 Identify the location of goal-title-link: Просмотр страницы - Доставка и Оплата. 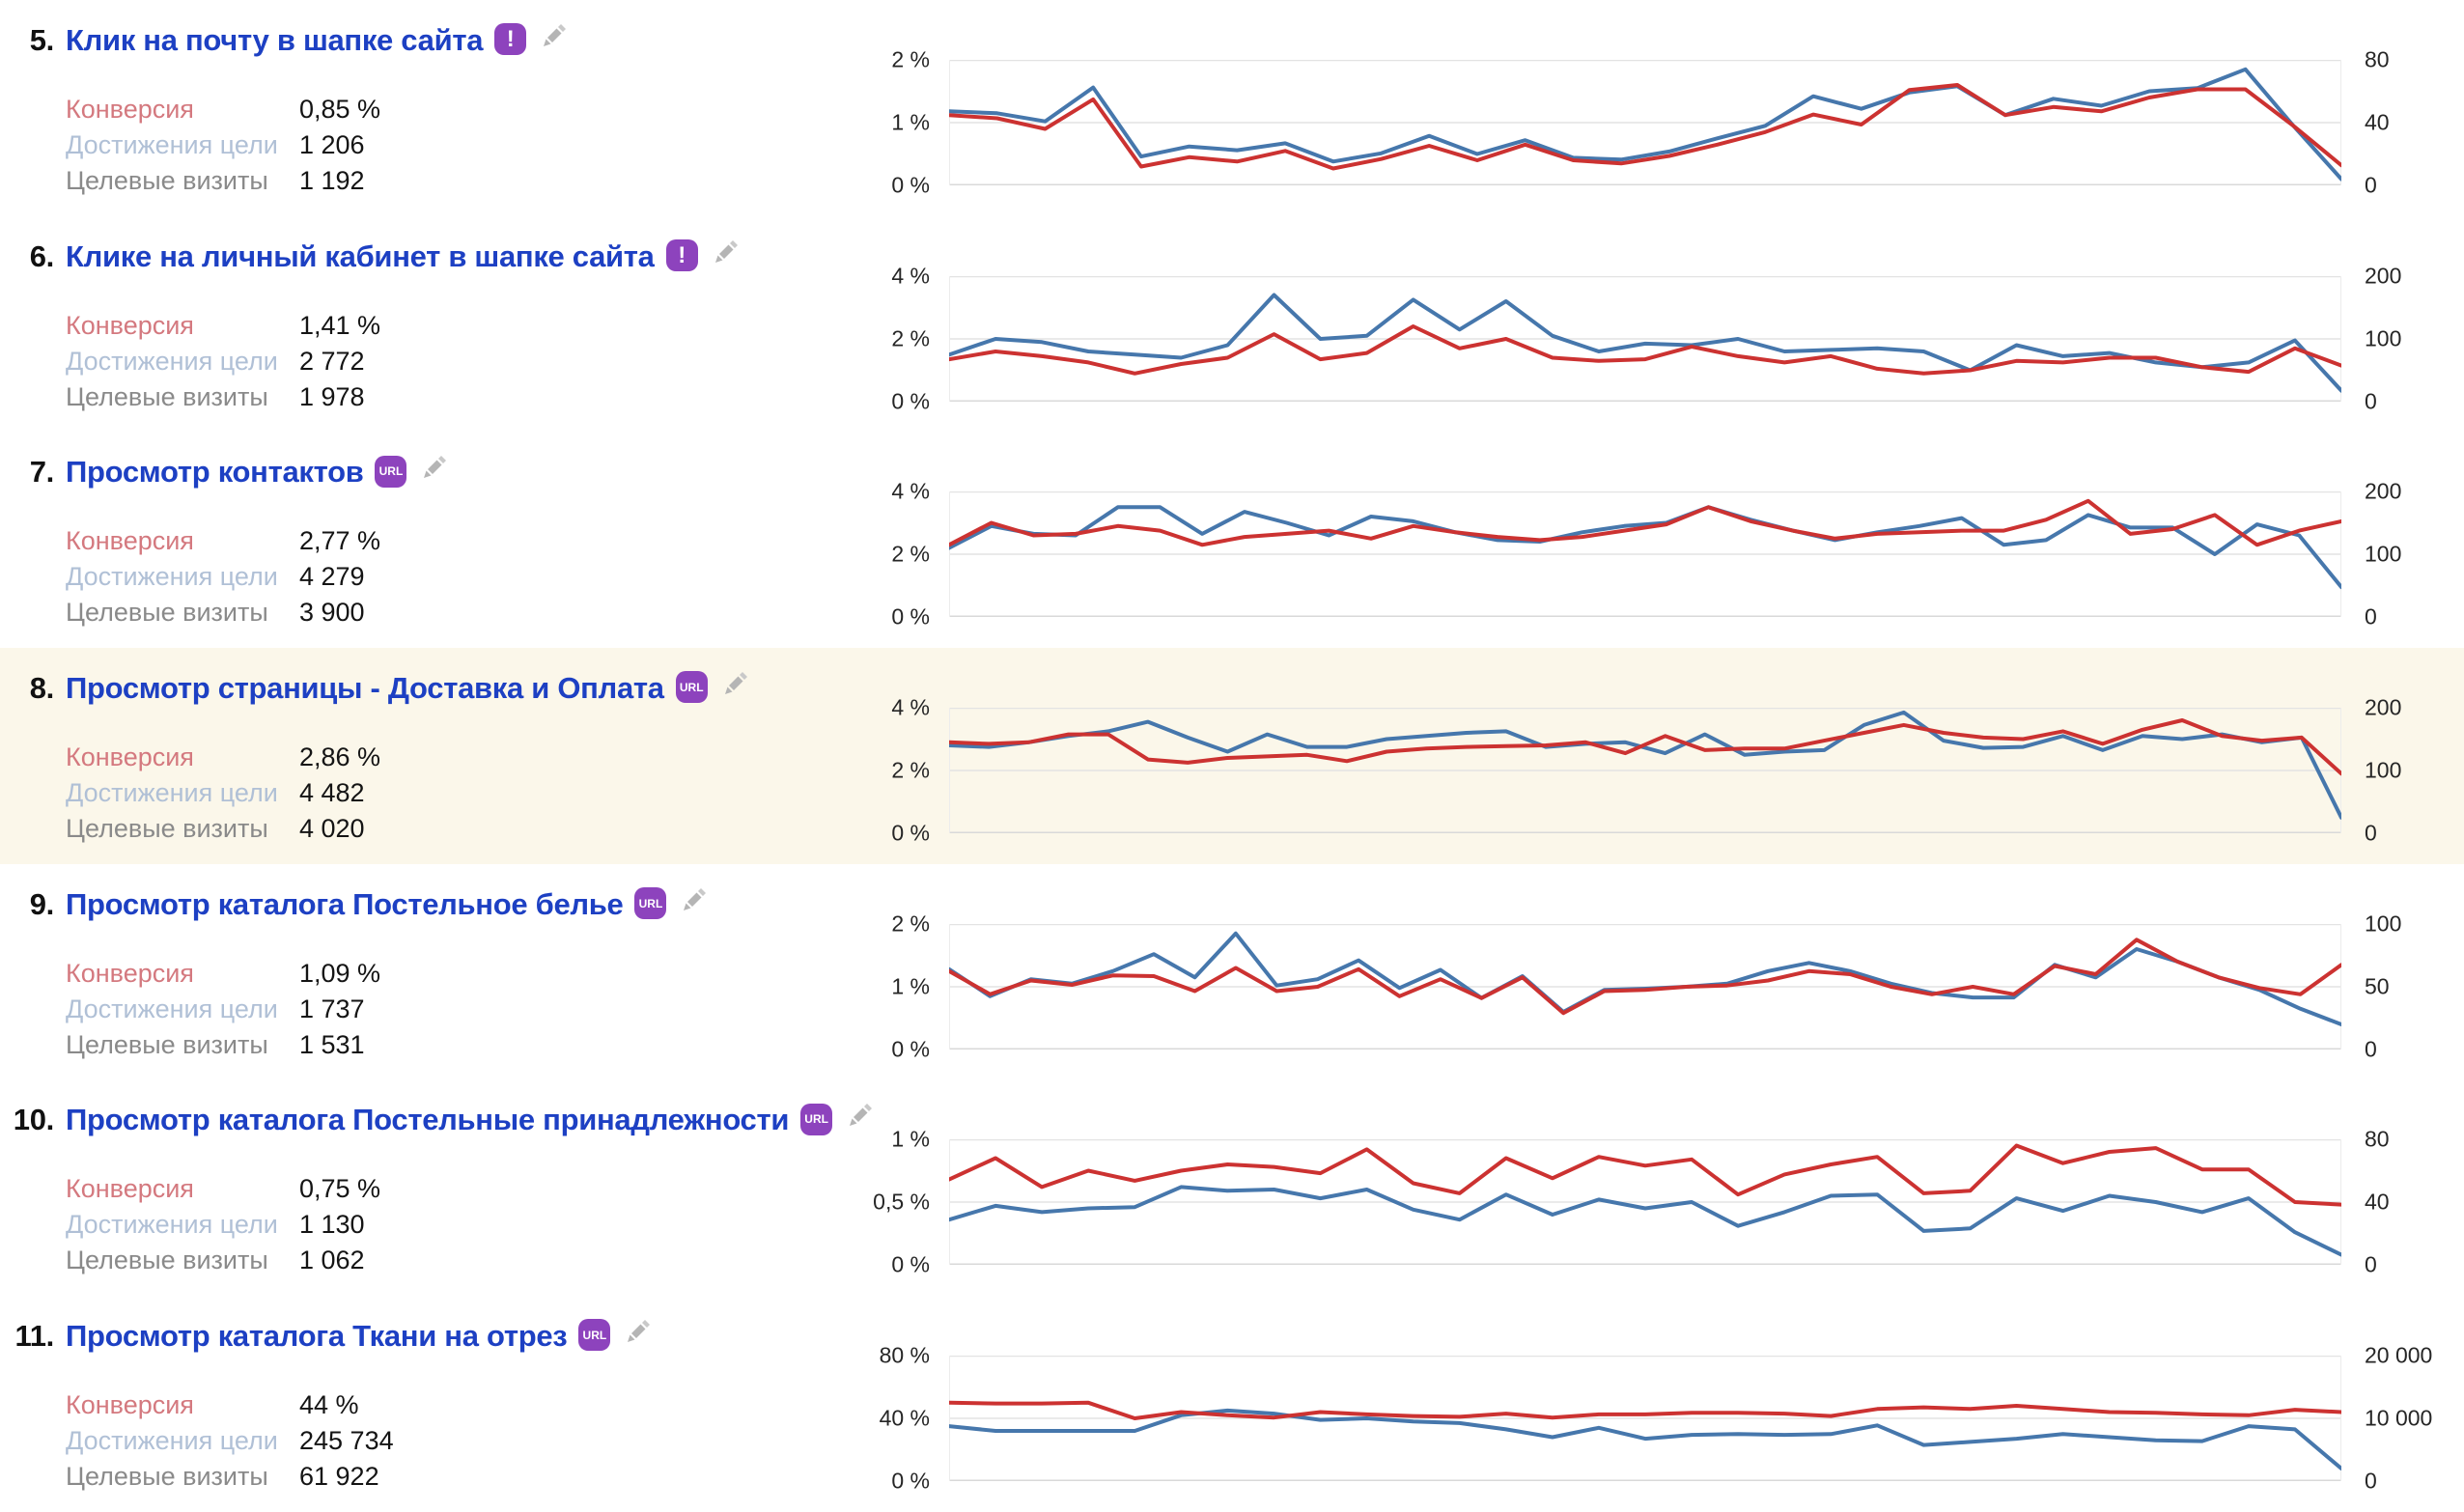
(365, 689).